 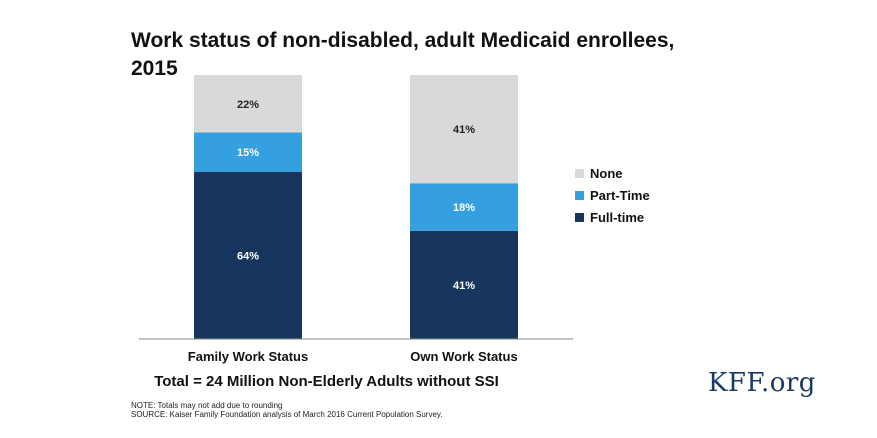 What do you see at coordinates (606, 173) in the screenshot?
I see `legend-label-none: None` at bounding box center [606, 173].